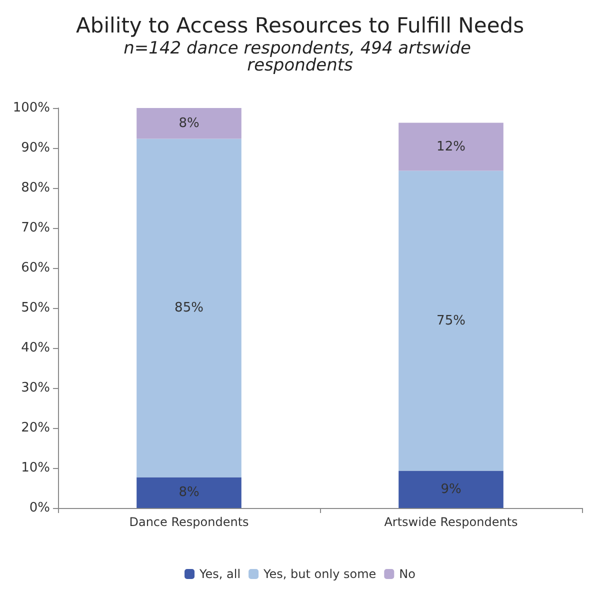 The height and width of the screenshot is (593, 600). Describe the element at coordinates (35, 148) in the screenshot. I see `y-tick-label: 90%` at that location.